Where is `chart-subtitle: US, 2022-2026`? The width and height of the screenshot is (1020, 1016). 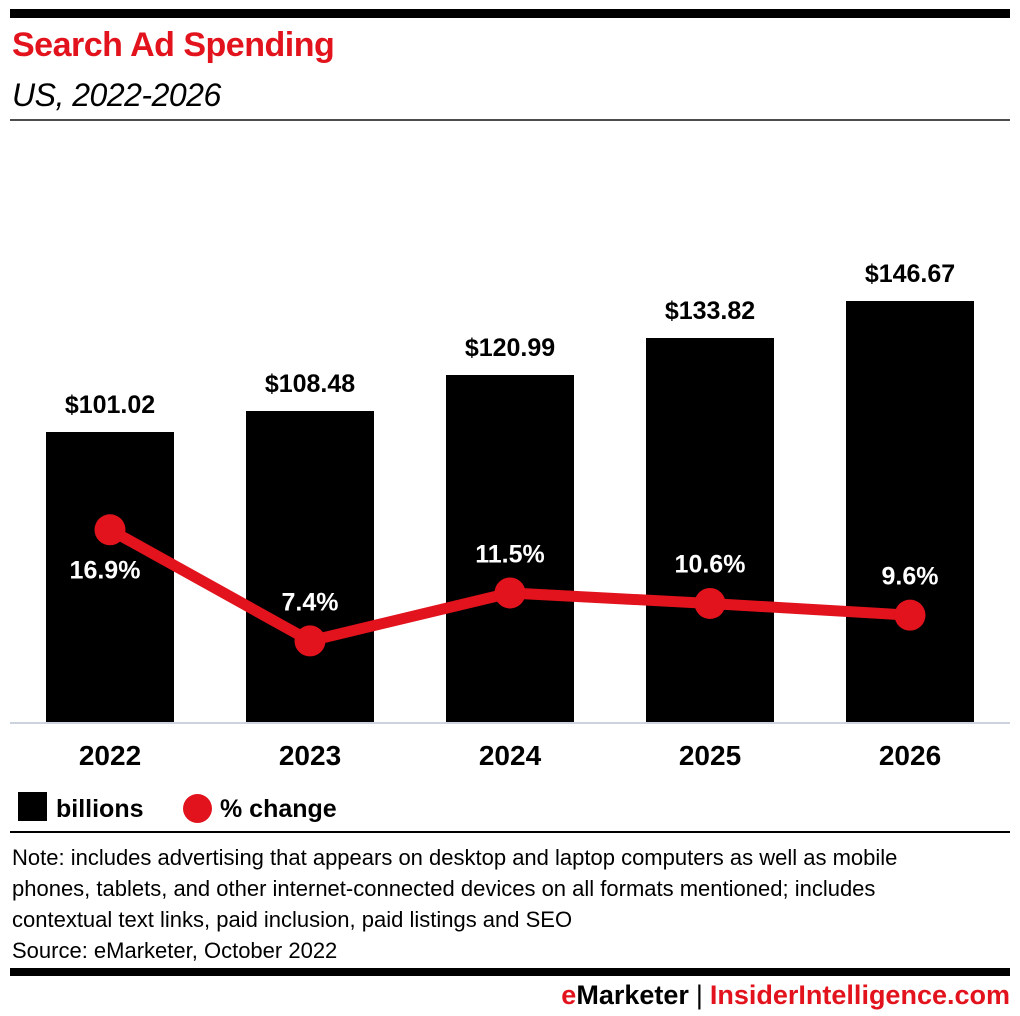
chart-subtitle: US, 2022-2026 is located at coordinates (116, 95).